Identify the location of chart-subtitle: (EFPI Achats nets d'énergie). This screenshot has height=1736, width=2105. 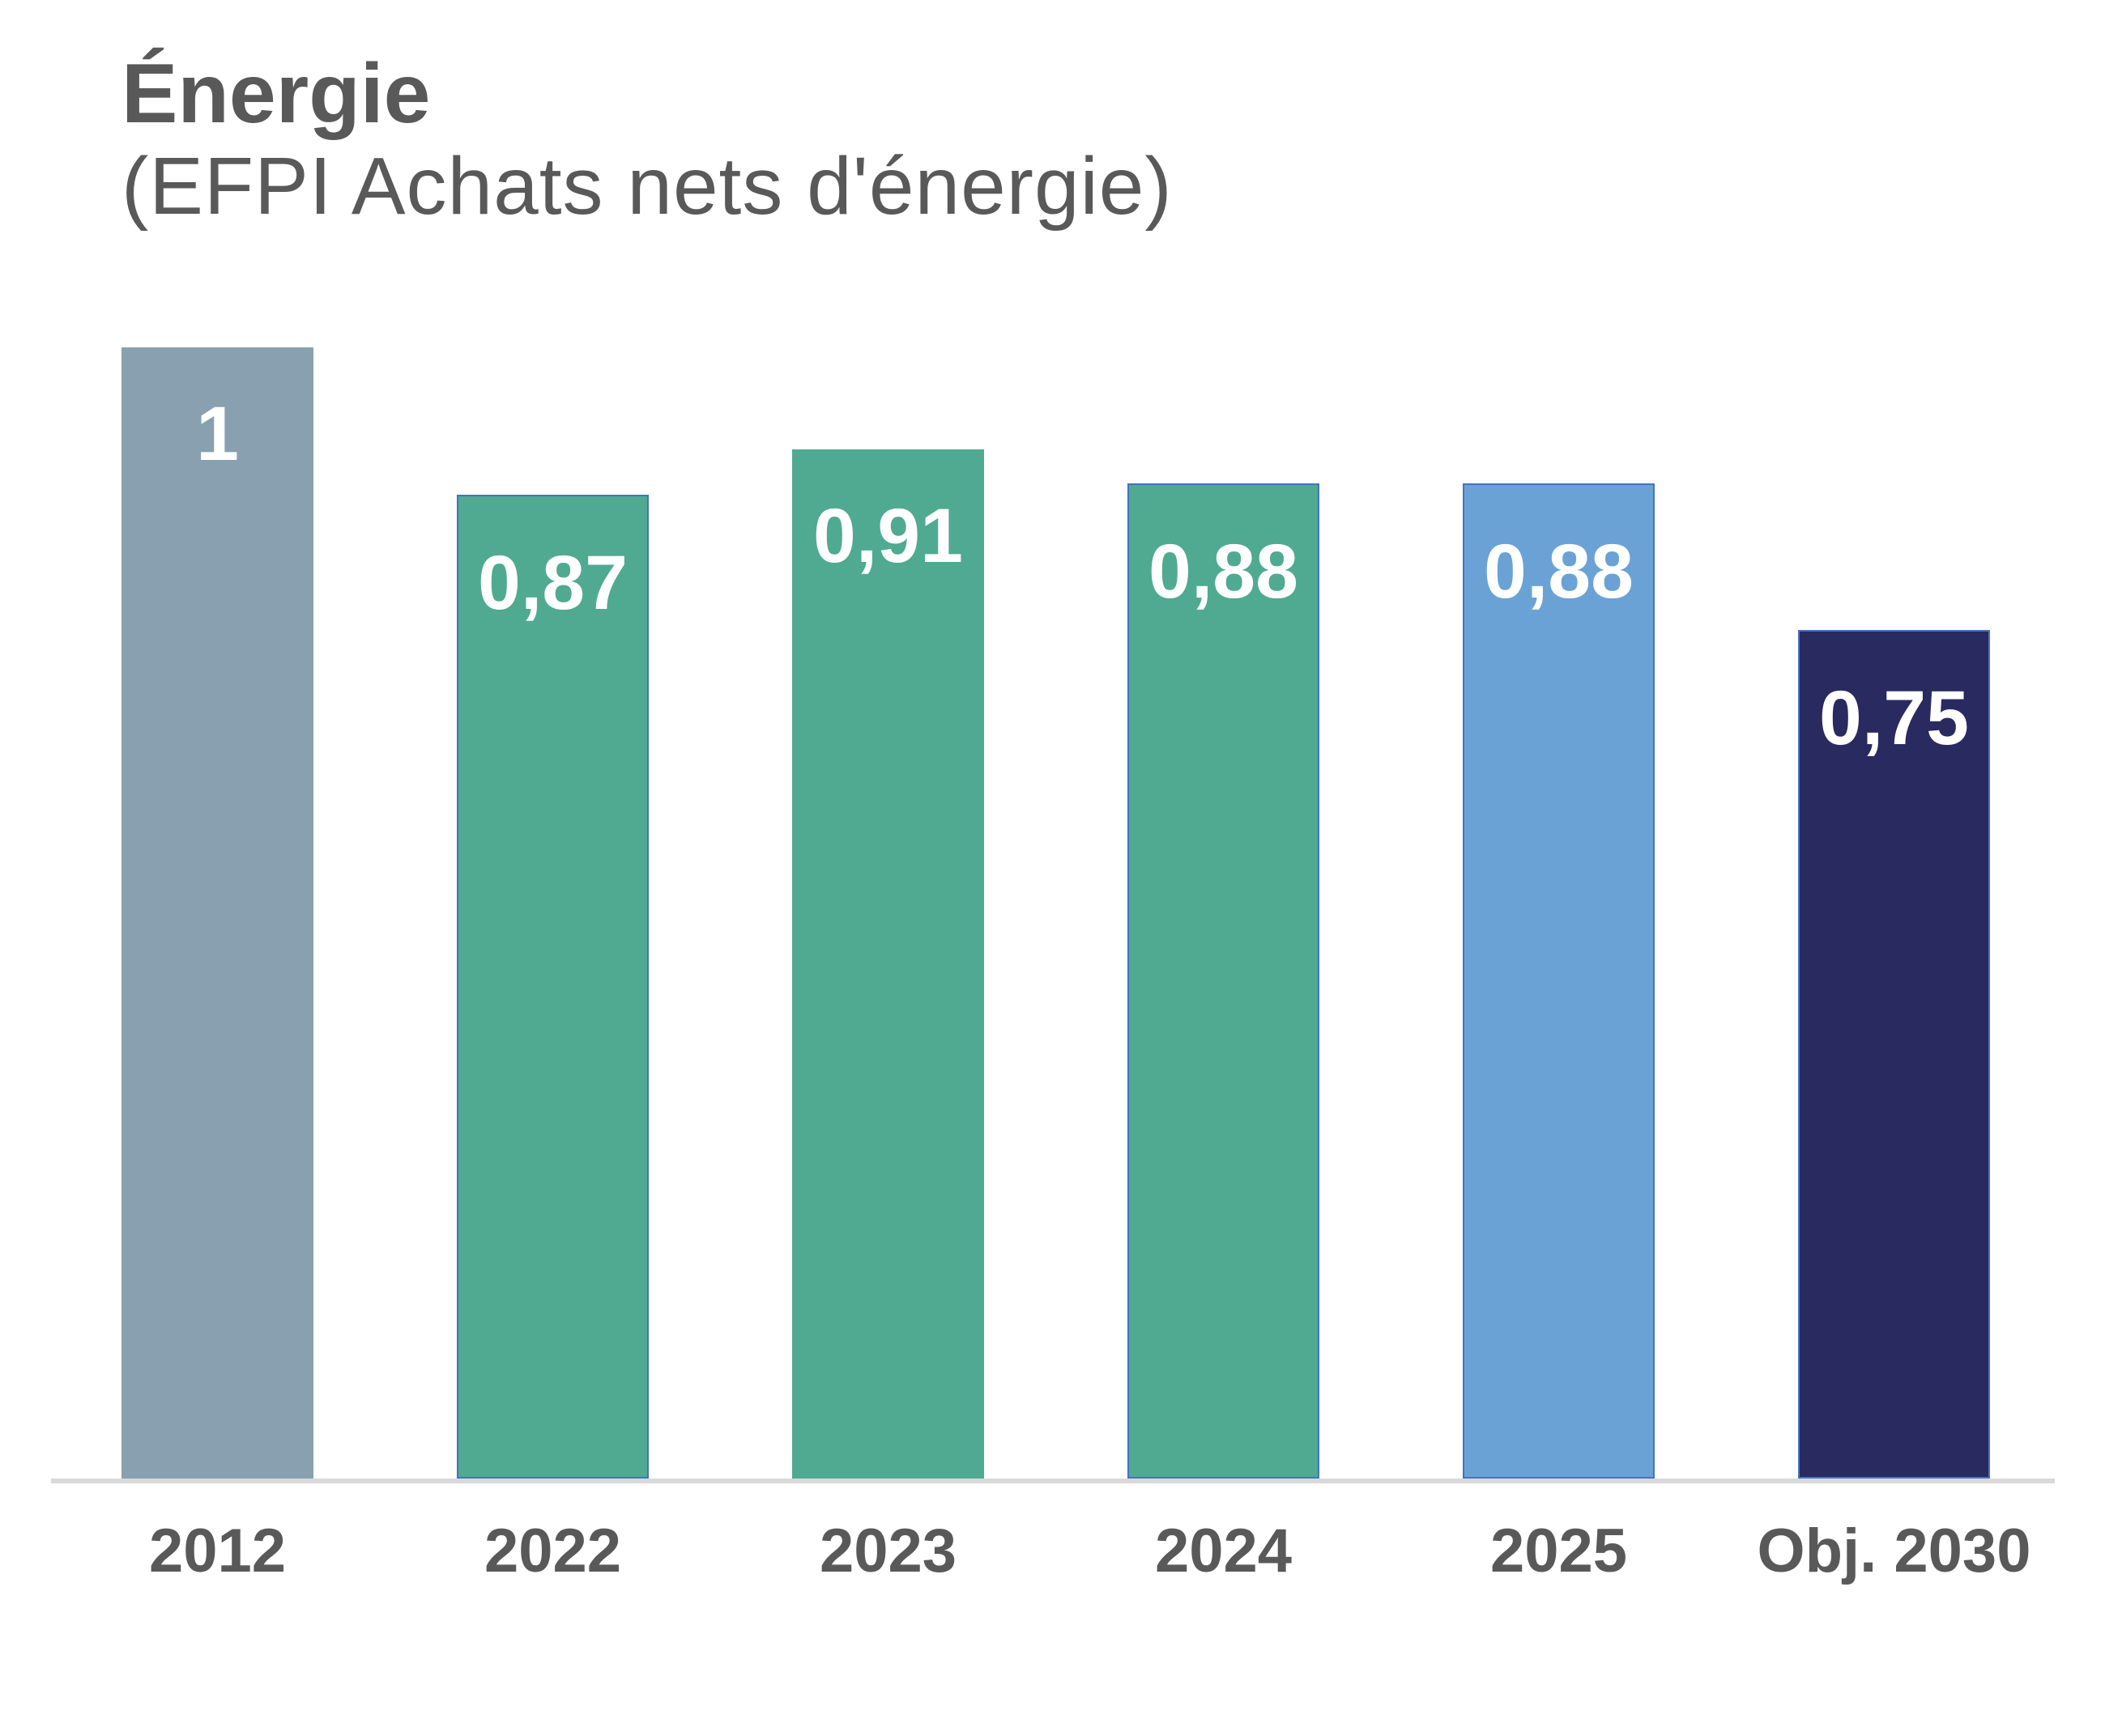
(647, 186).